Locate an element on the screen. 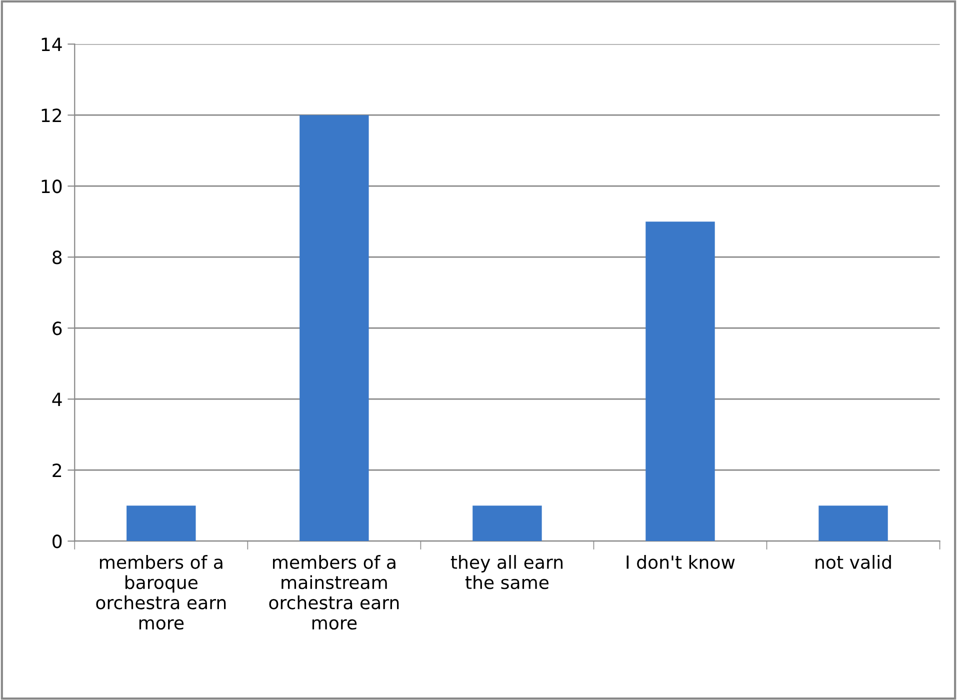 This screenshot has height=700, width=957. x-tick-label: not valid is located at coordinates (853, 561).